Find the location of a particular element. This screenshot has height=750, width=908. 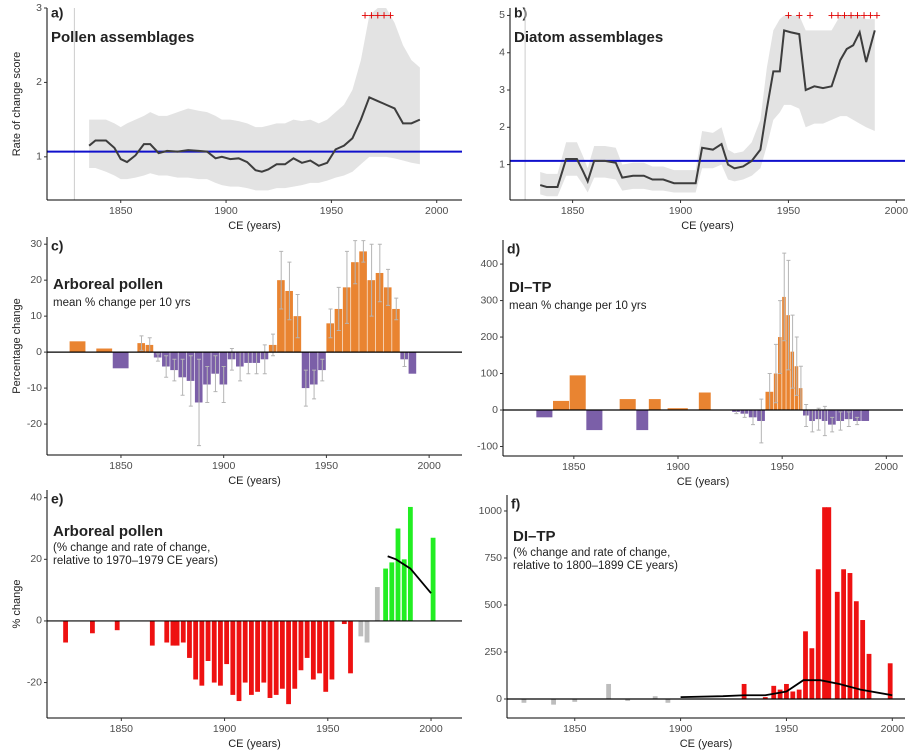

y-tick-label: 10 is located at coordinates (36, 316).